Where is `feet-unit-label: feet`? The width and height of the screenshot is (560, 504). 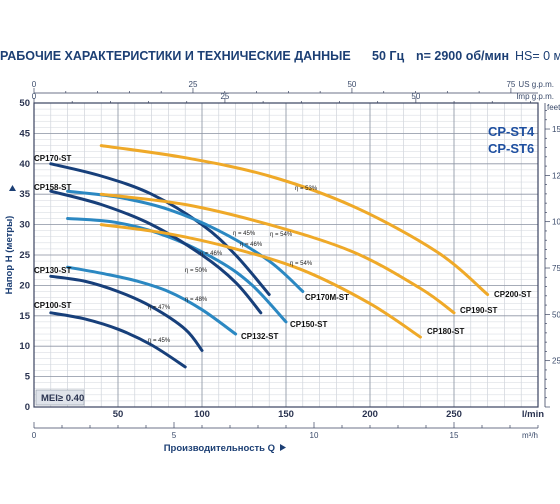
feet-unit-label: feet is located at coordinates (553, 107).